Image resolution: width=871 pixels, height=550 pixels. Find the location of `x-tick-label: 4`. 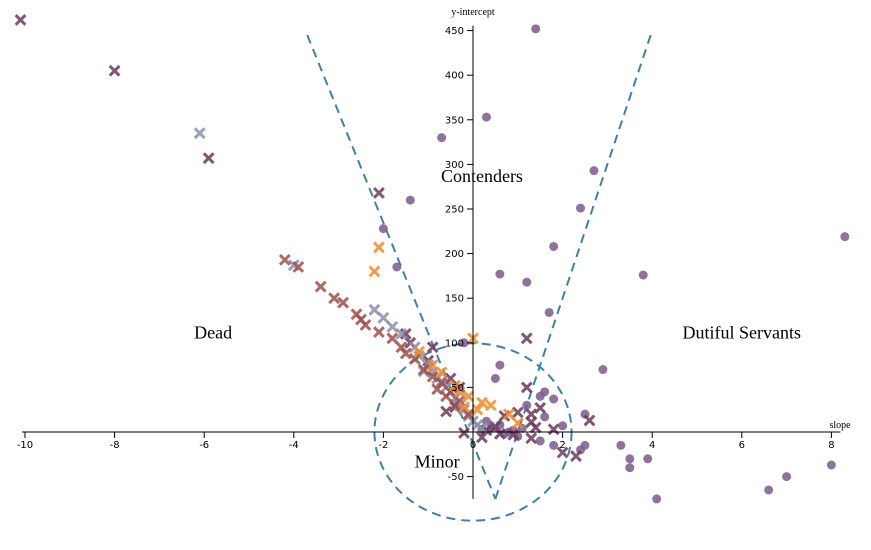

x-tick-label: 4 is located at coordinates (652, 445).